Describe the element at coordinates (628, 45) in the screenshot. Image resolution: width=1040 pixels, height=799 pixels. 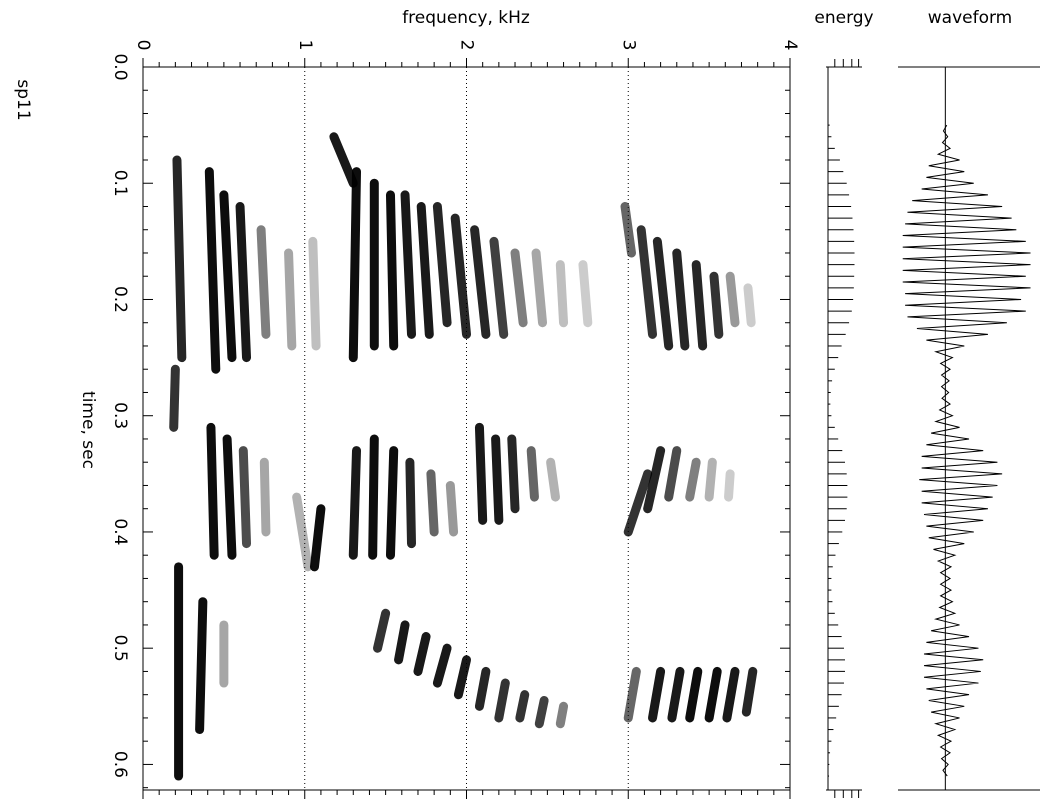
I see `x-tick-label: 3` at that location.